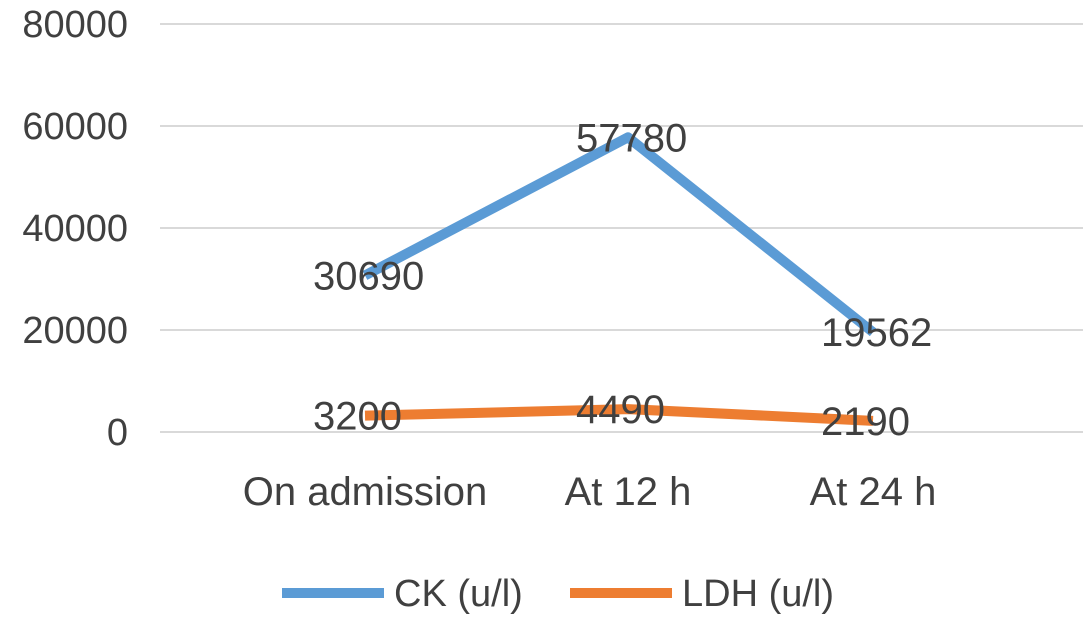  Describe the element at coordinates (758, 594) in the screenshot. I see `legend-label: LDH (u/l)` at that location.